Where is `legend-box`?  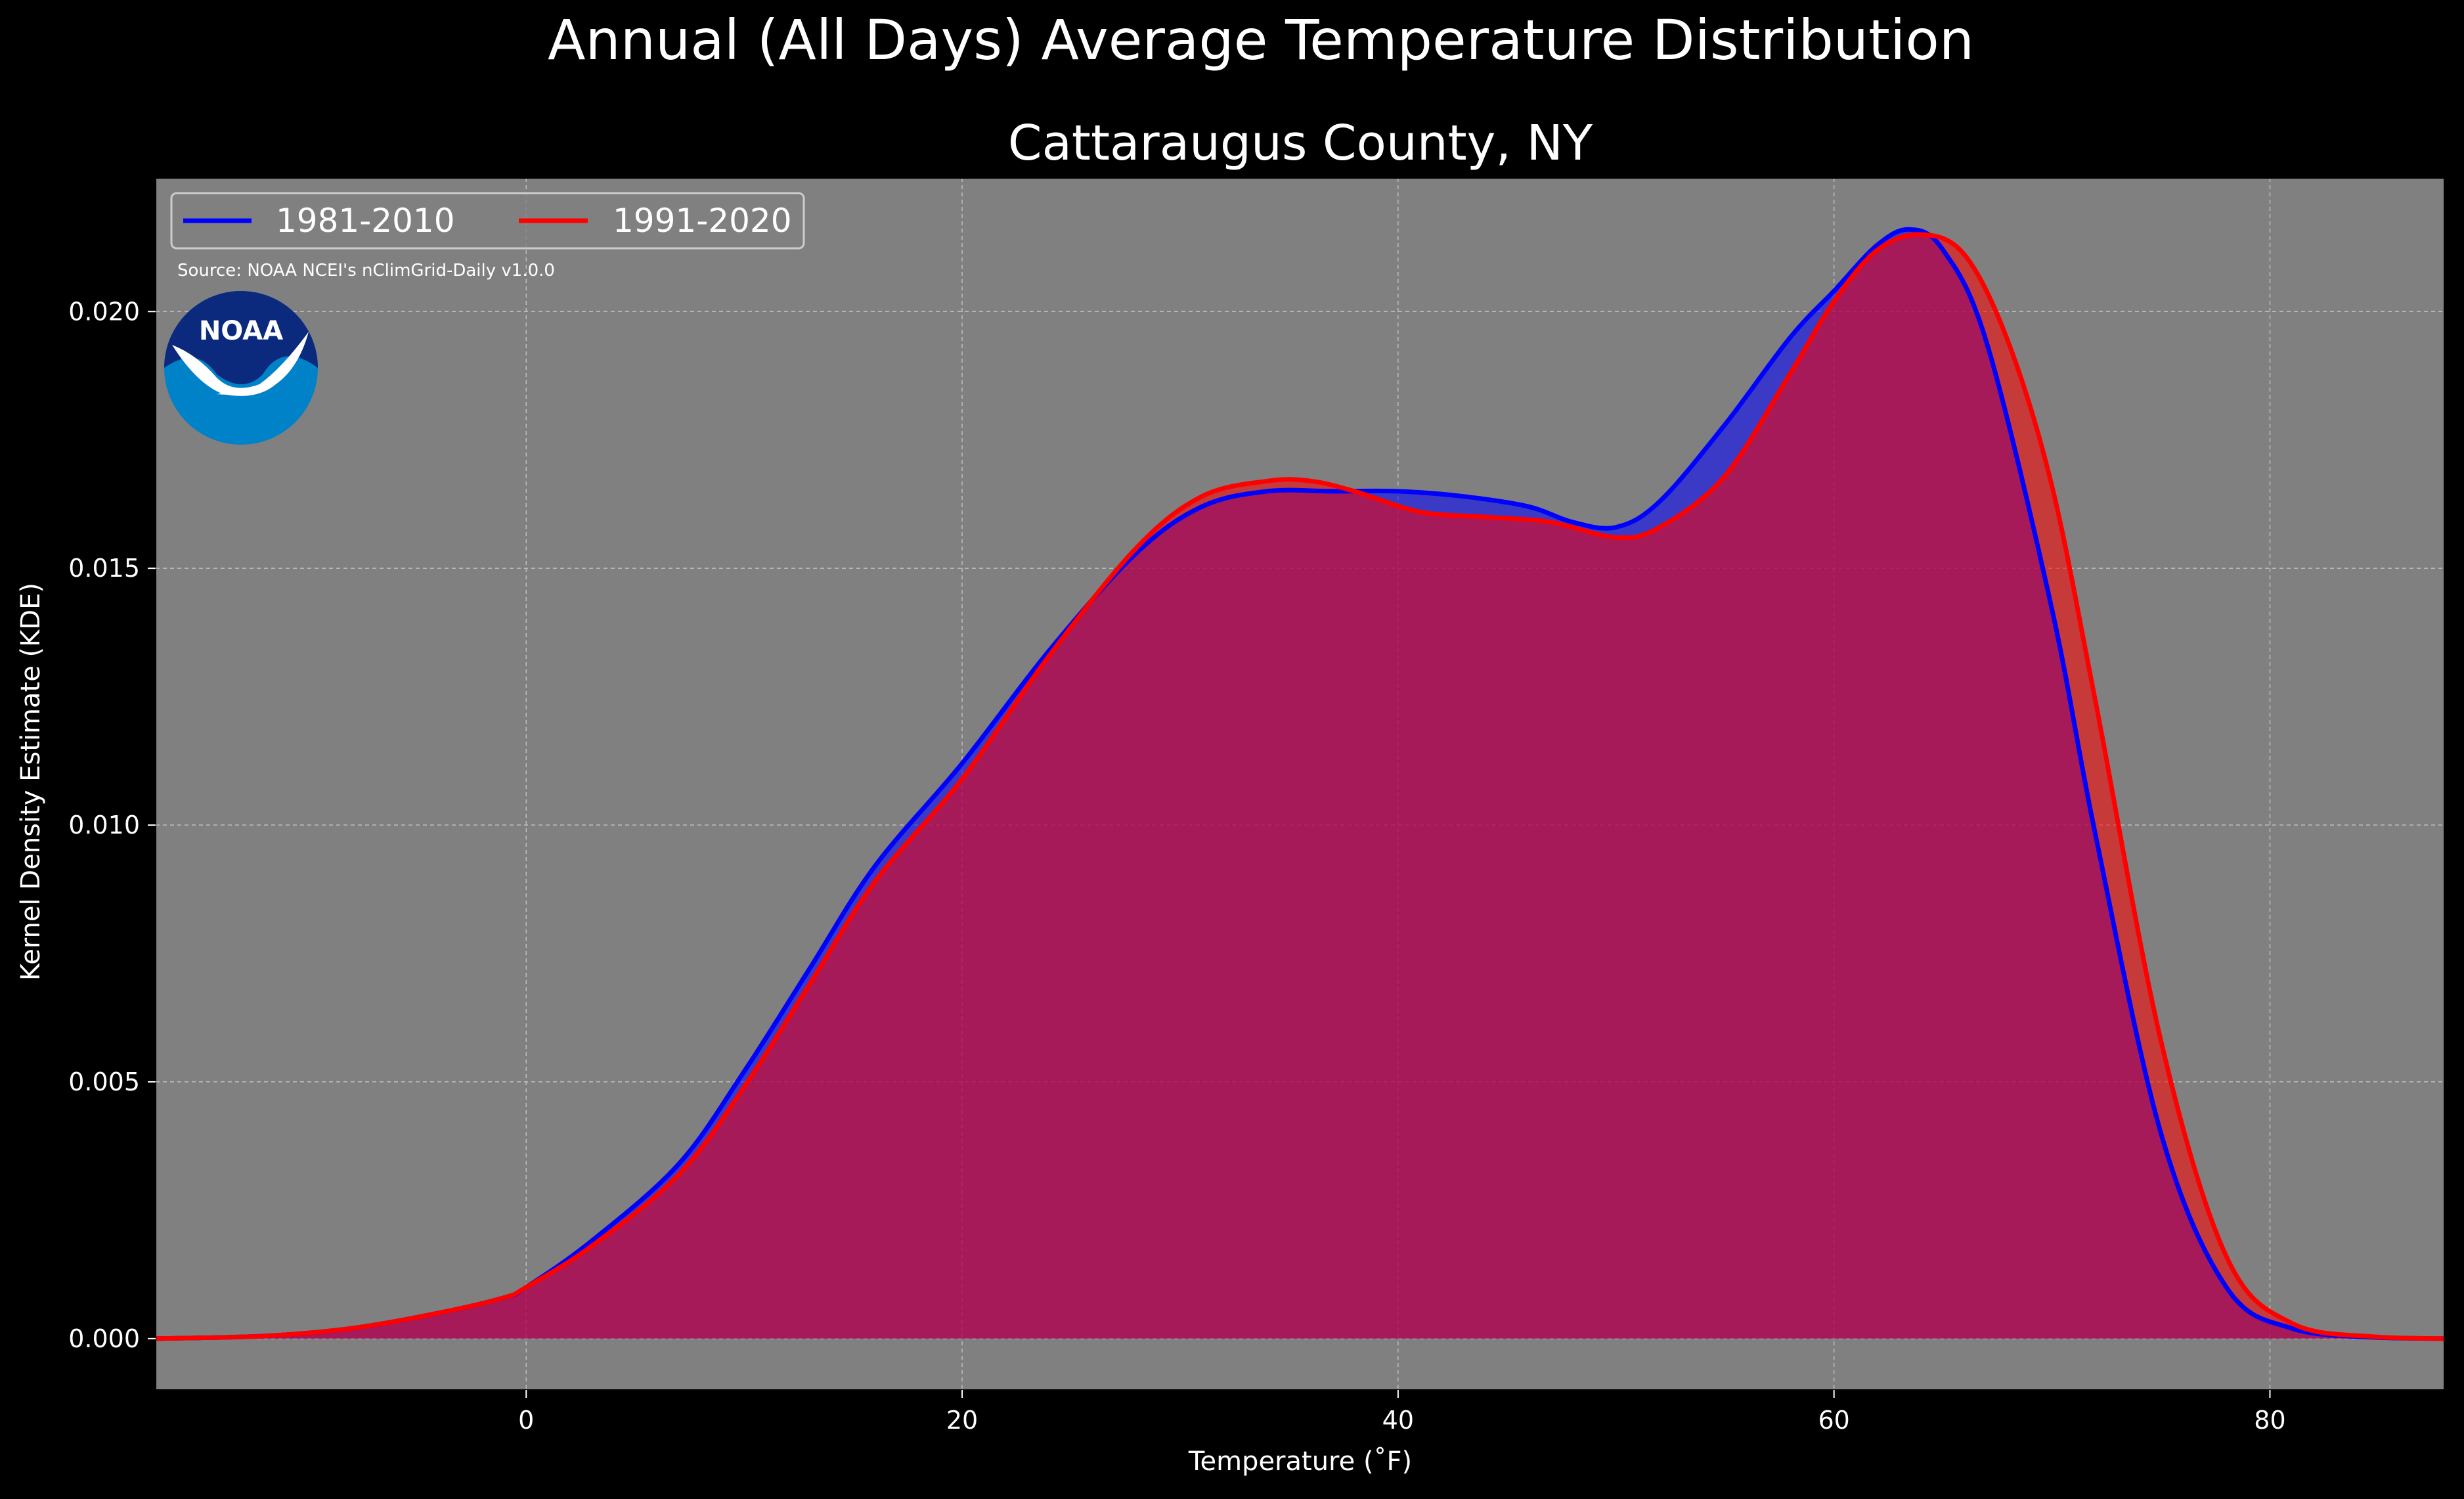
legend-box is located at coordinates (488, 221).